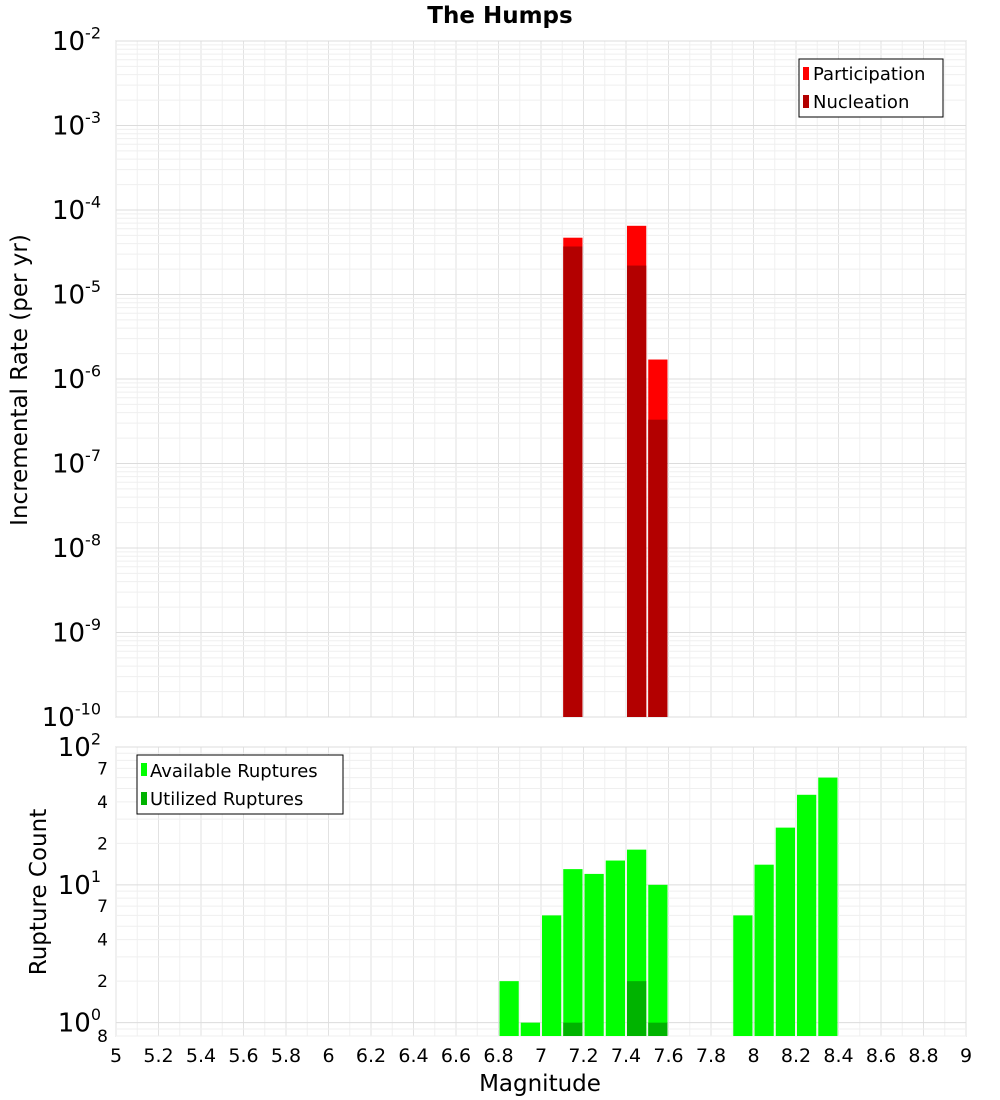 The image size is (1000, 1100). What do you see at coordinates (71, 716) in the screenshot?
I see `y-tick-label: 10⁻¹⁰` at bounding box center [71, 716].